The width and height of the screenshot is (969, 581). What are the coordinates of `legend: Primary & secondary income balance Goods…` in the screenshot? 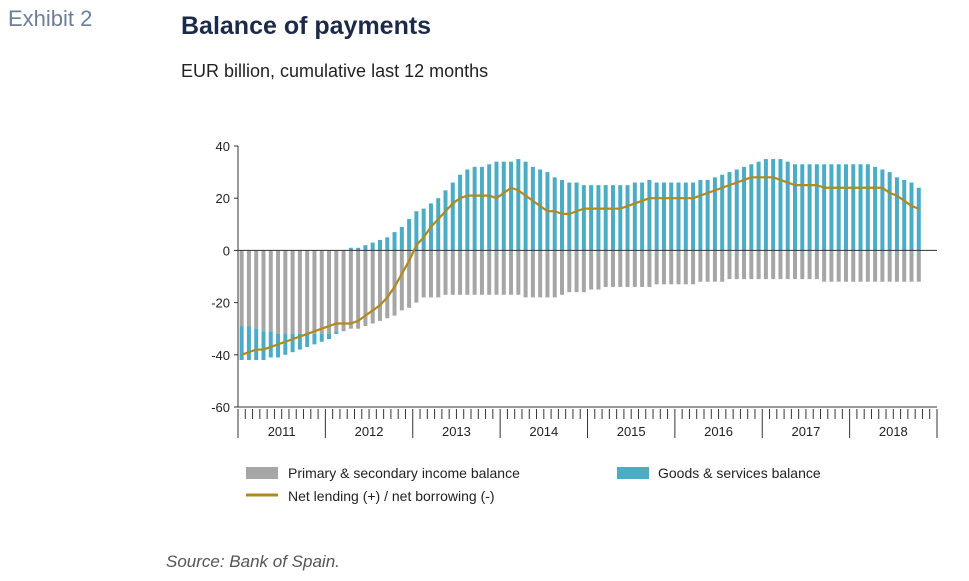 It's located at (533, 484).